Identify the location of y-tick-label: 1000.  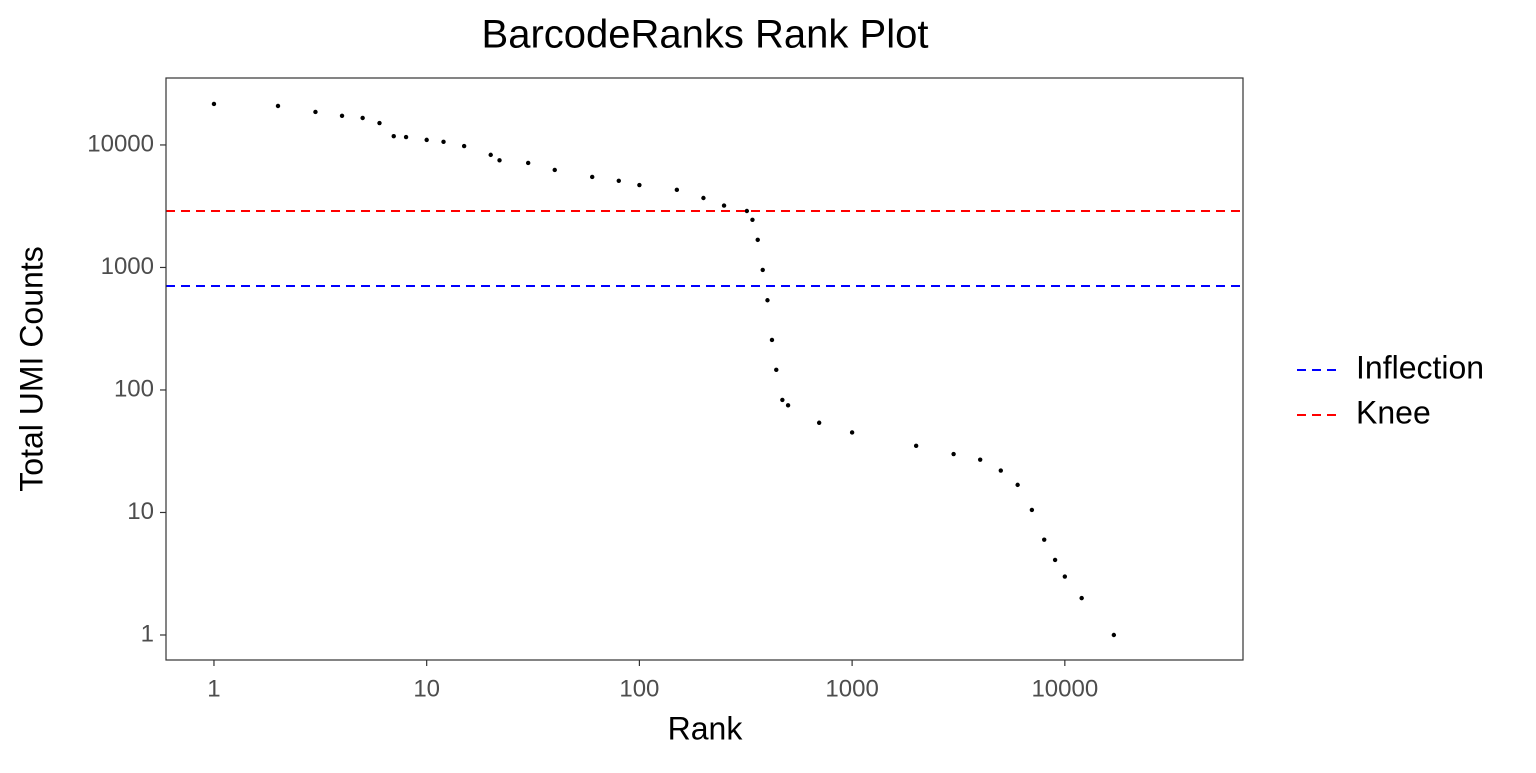
(127, 266).